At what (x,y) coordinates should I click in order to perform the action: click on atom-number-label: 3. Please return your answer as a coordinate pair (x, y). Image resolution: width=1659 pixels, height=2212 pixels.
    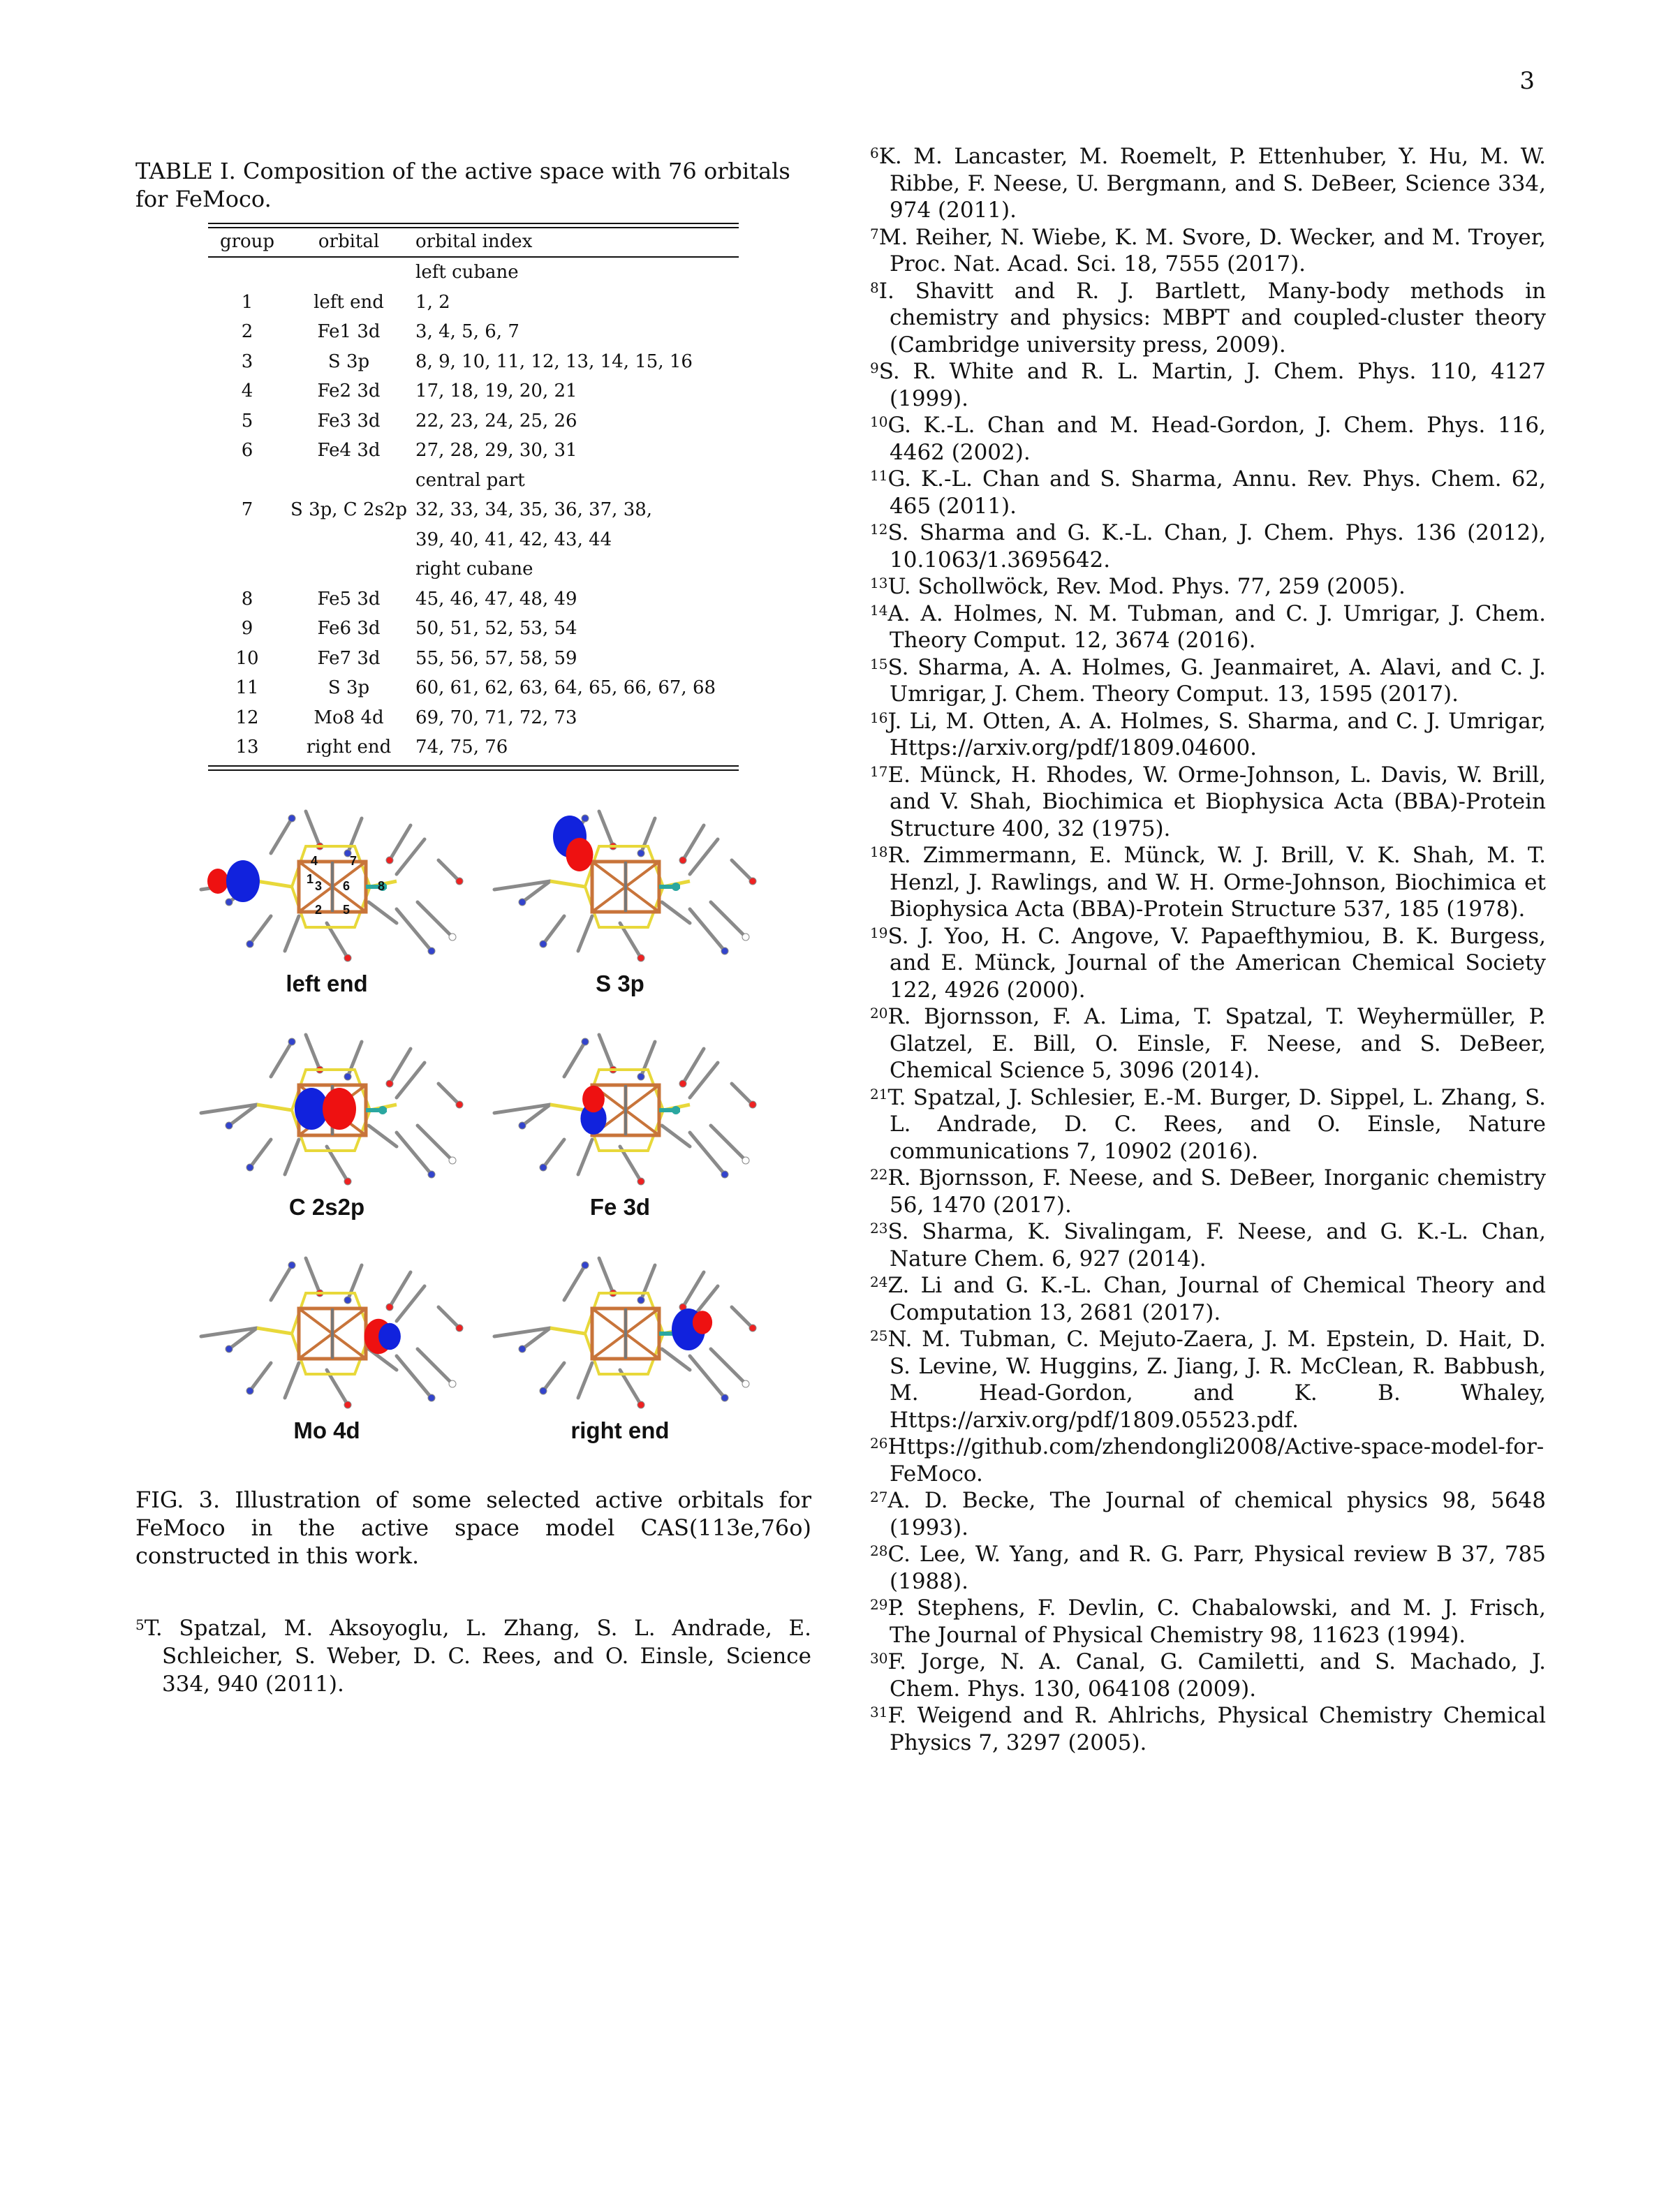
    Looking at the image, I should click on (319, 885).